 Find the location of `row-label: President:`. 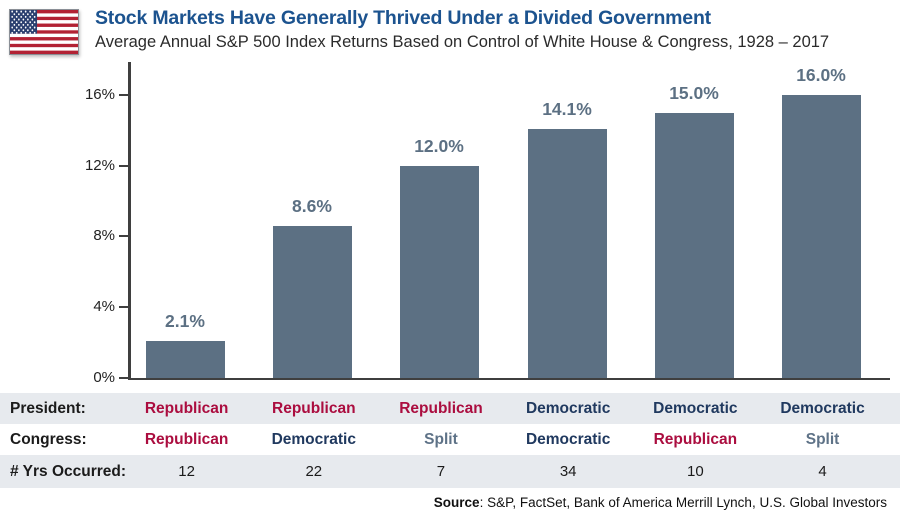

row-label: President: is located at coordinates (48, 408).